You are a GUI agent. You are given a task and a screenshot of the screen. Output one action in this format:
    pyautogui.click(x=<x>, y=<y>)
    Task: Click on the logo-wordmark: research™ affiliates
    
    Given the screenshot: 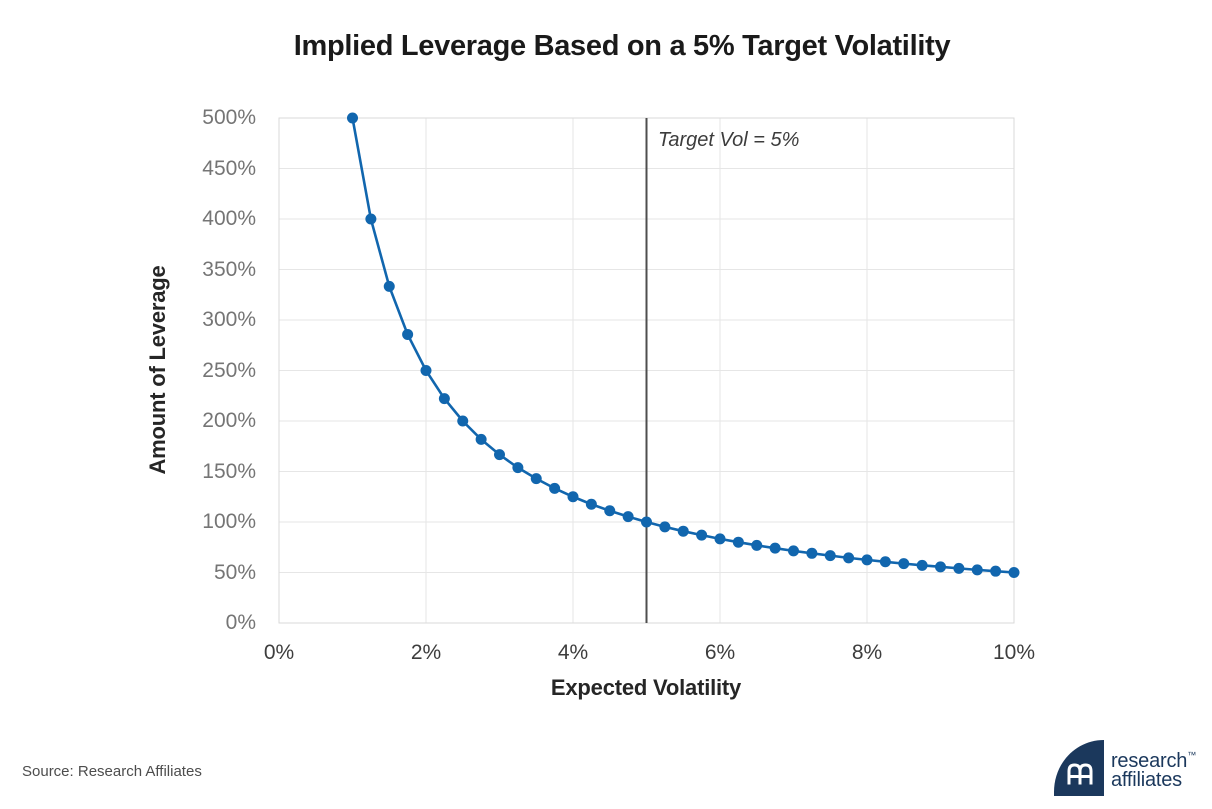 What is the action you would take?
    pyautogui.click(x=1153, y=768)
    